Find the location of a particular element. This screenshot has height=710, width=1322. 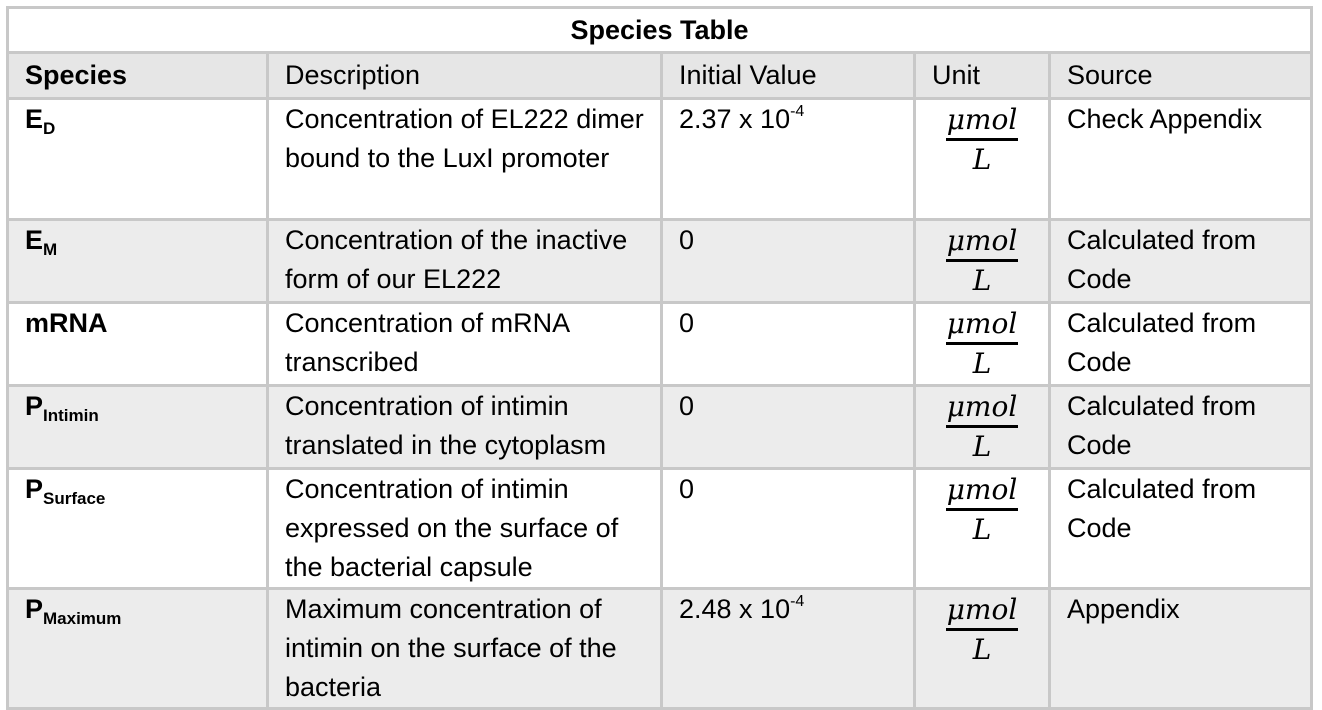

species-subscript: Maximum is located at coordinates (82, 618).